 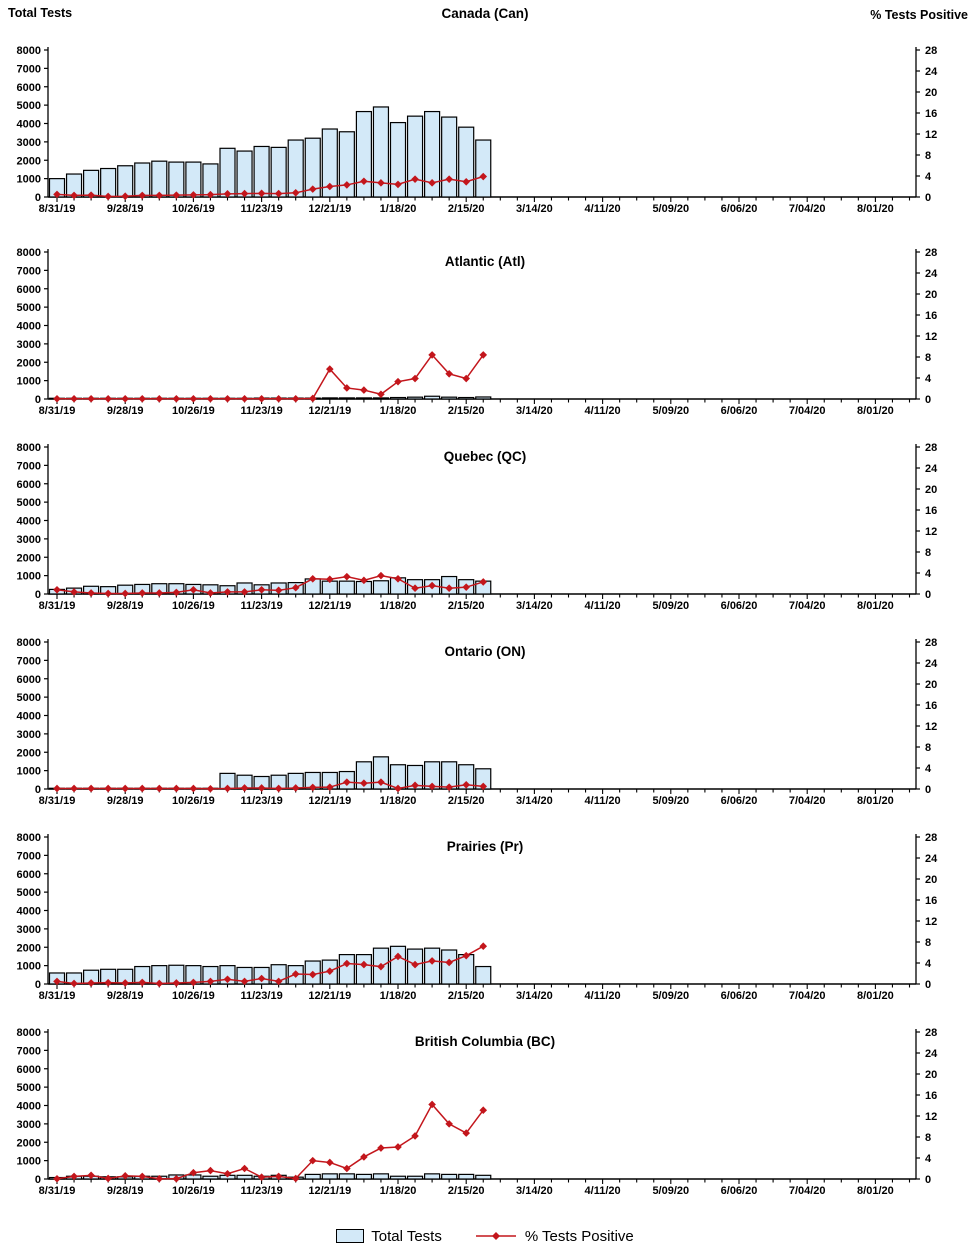 What do you see at coordinates (807, 996) in the screenshot?
I see `x-axis-tick-label: 7/04/20` at bounding box center [807, 996].